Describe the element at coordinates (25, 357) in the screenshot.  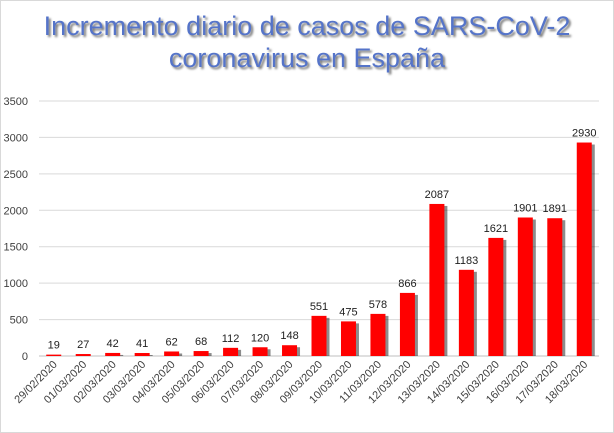
I see `y-tick-label: 0` at that location.